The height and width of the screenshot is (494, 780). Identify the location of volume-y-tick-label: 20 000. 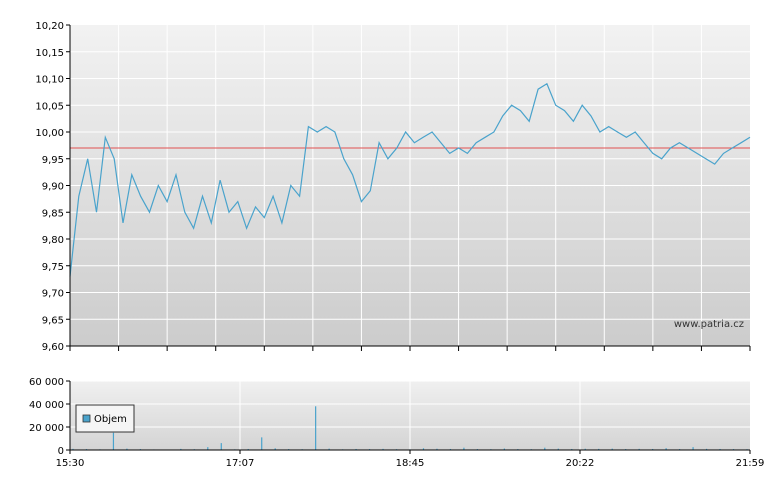
(46, 428).